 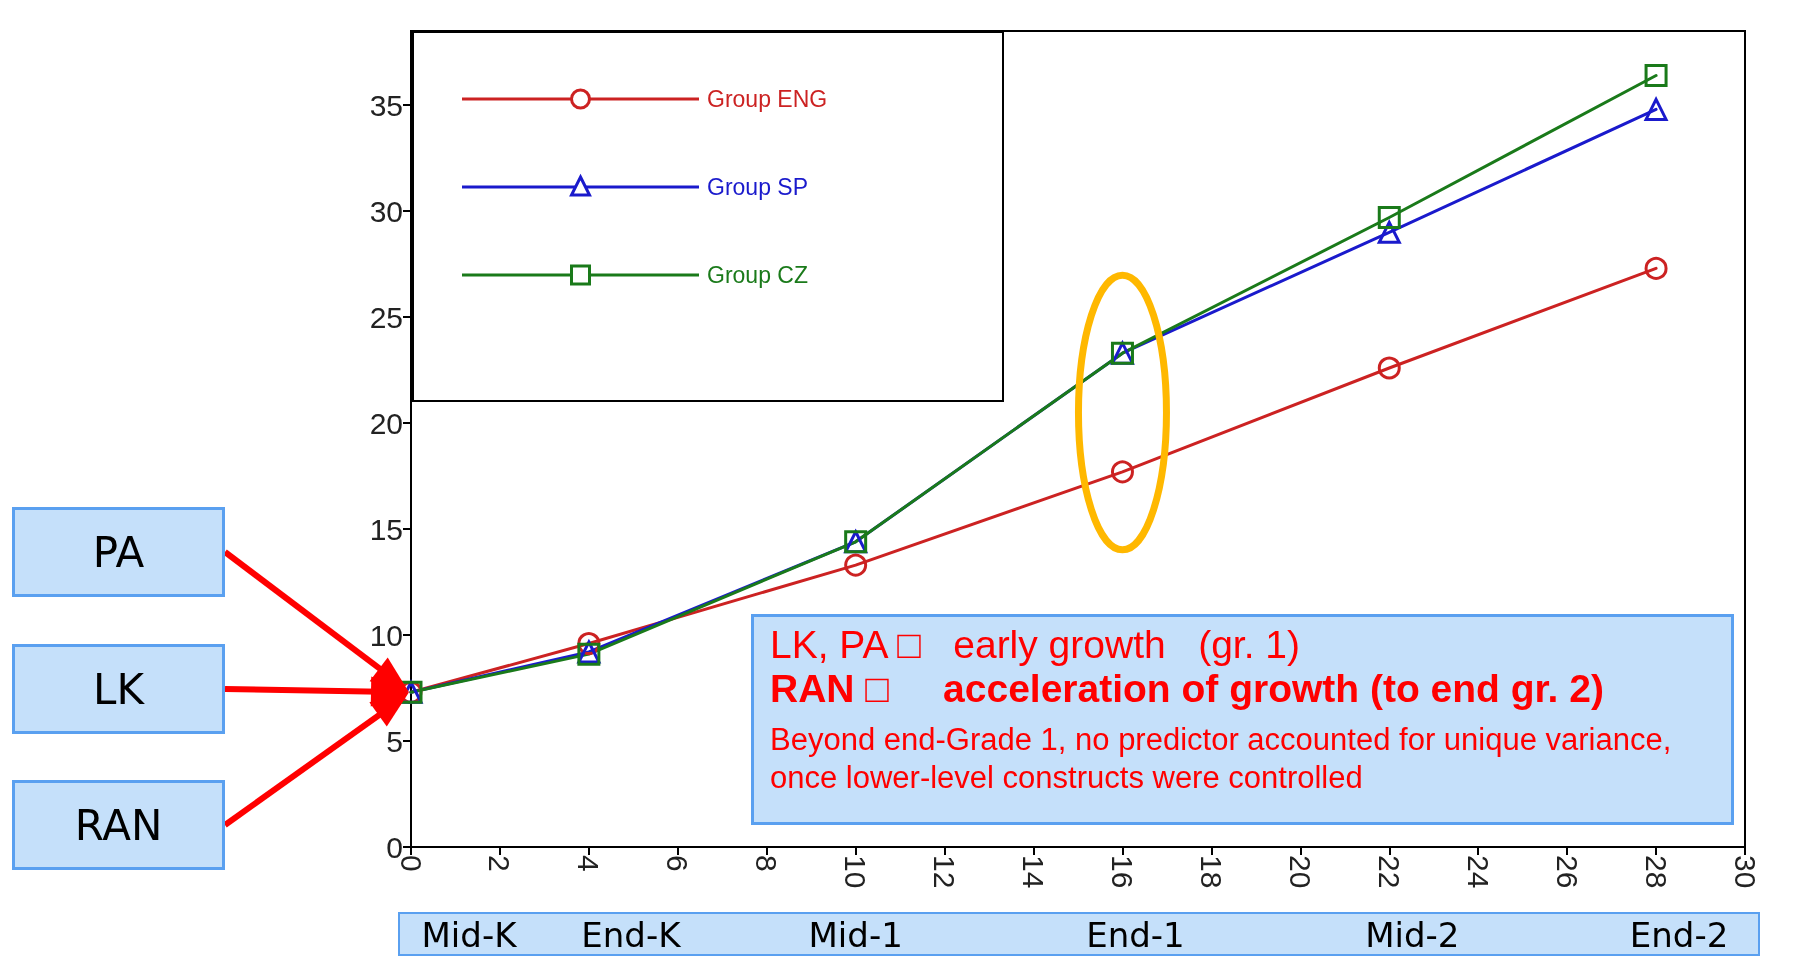 What do you see at coordinates (1300, 872) in the screenshot?
I see `x-tick-label: 20` at bounding box center [1300, 872].